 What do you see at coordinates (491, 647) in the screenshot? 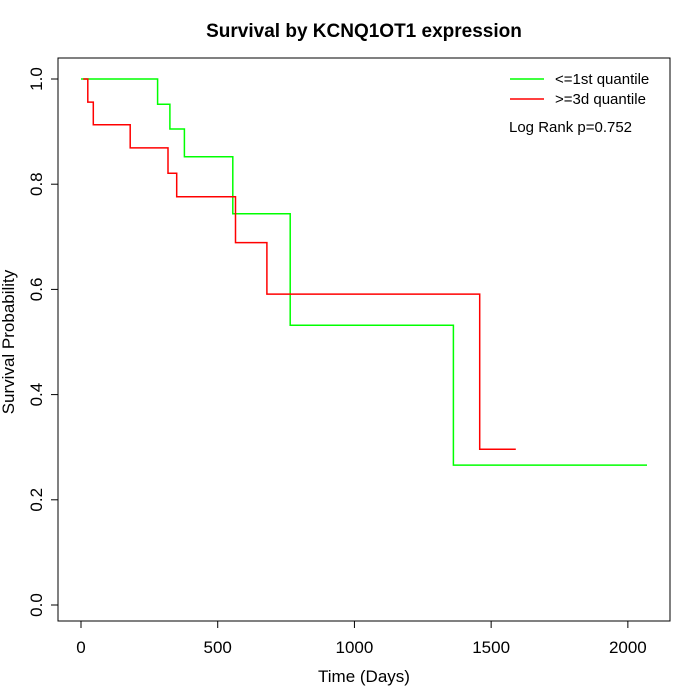
I see `x-tick-label: 1500` at bounding box center [491, 647].